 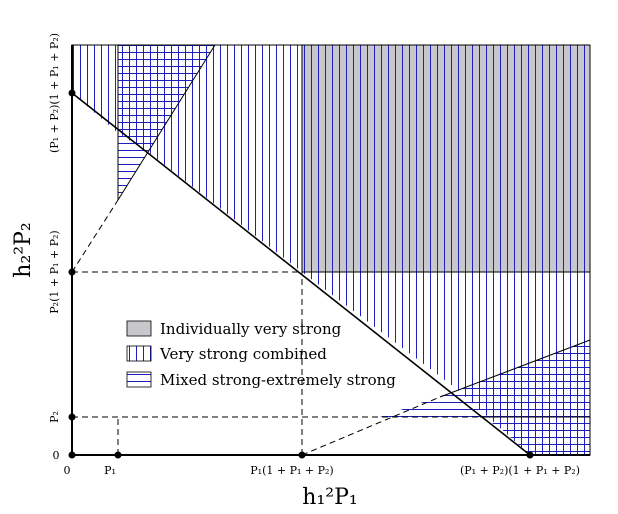 I want to click on region-upper-vertical, so click(x=225, y=158).